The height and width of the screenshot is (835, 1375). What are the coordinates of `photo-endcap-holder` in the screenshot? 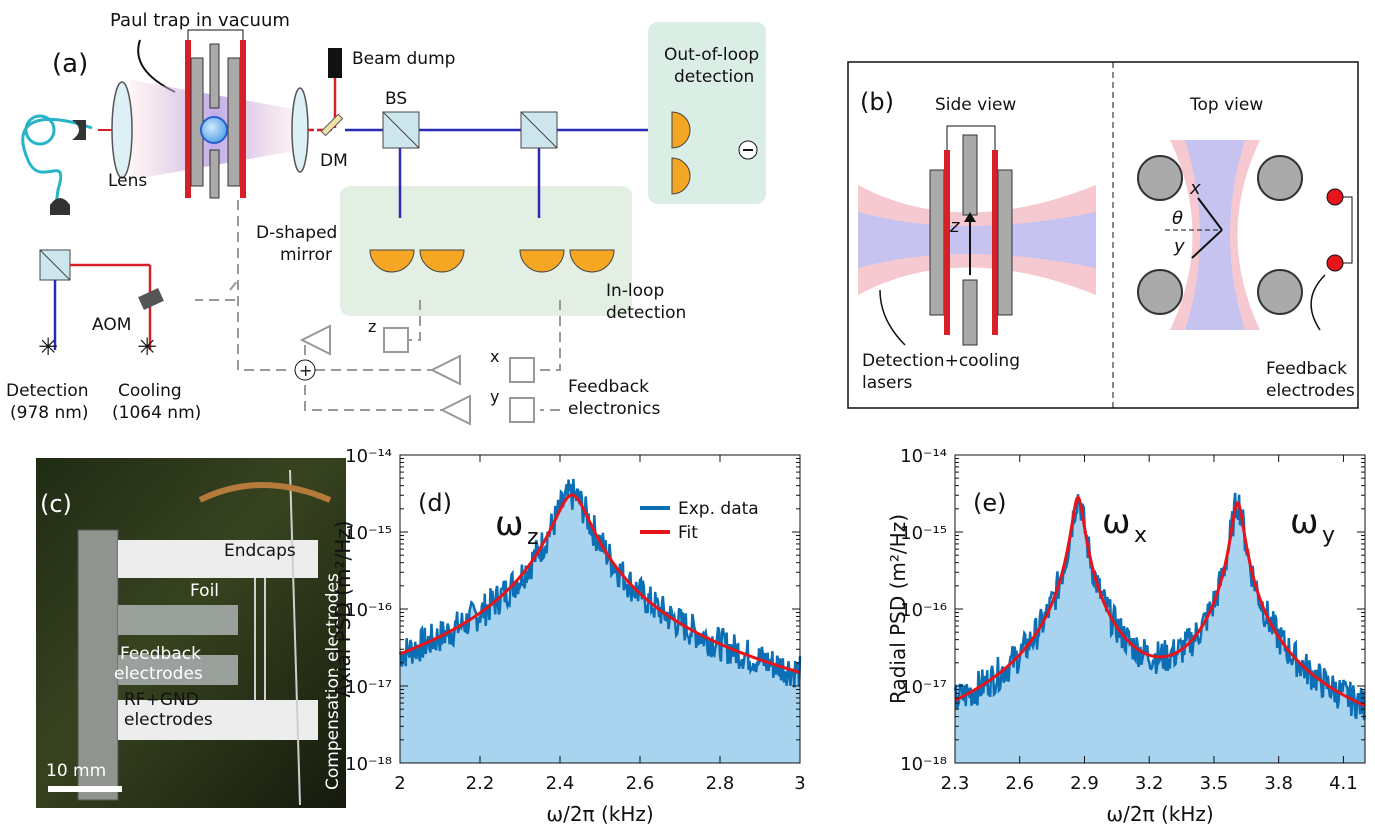 It's located at (218, 559).